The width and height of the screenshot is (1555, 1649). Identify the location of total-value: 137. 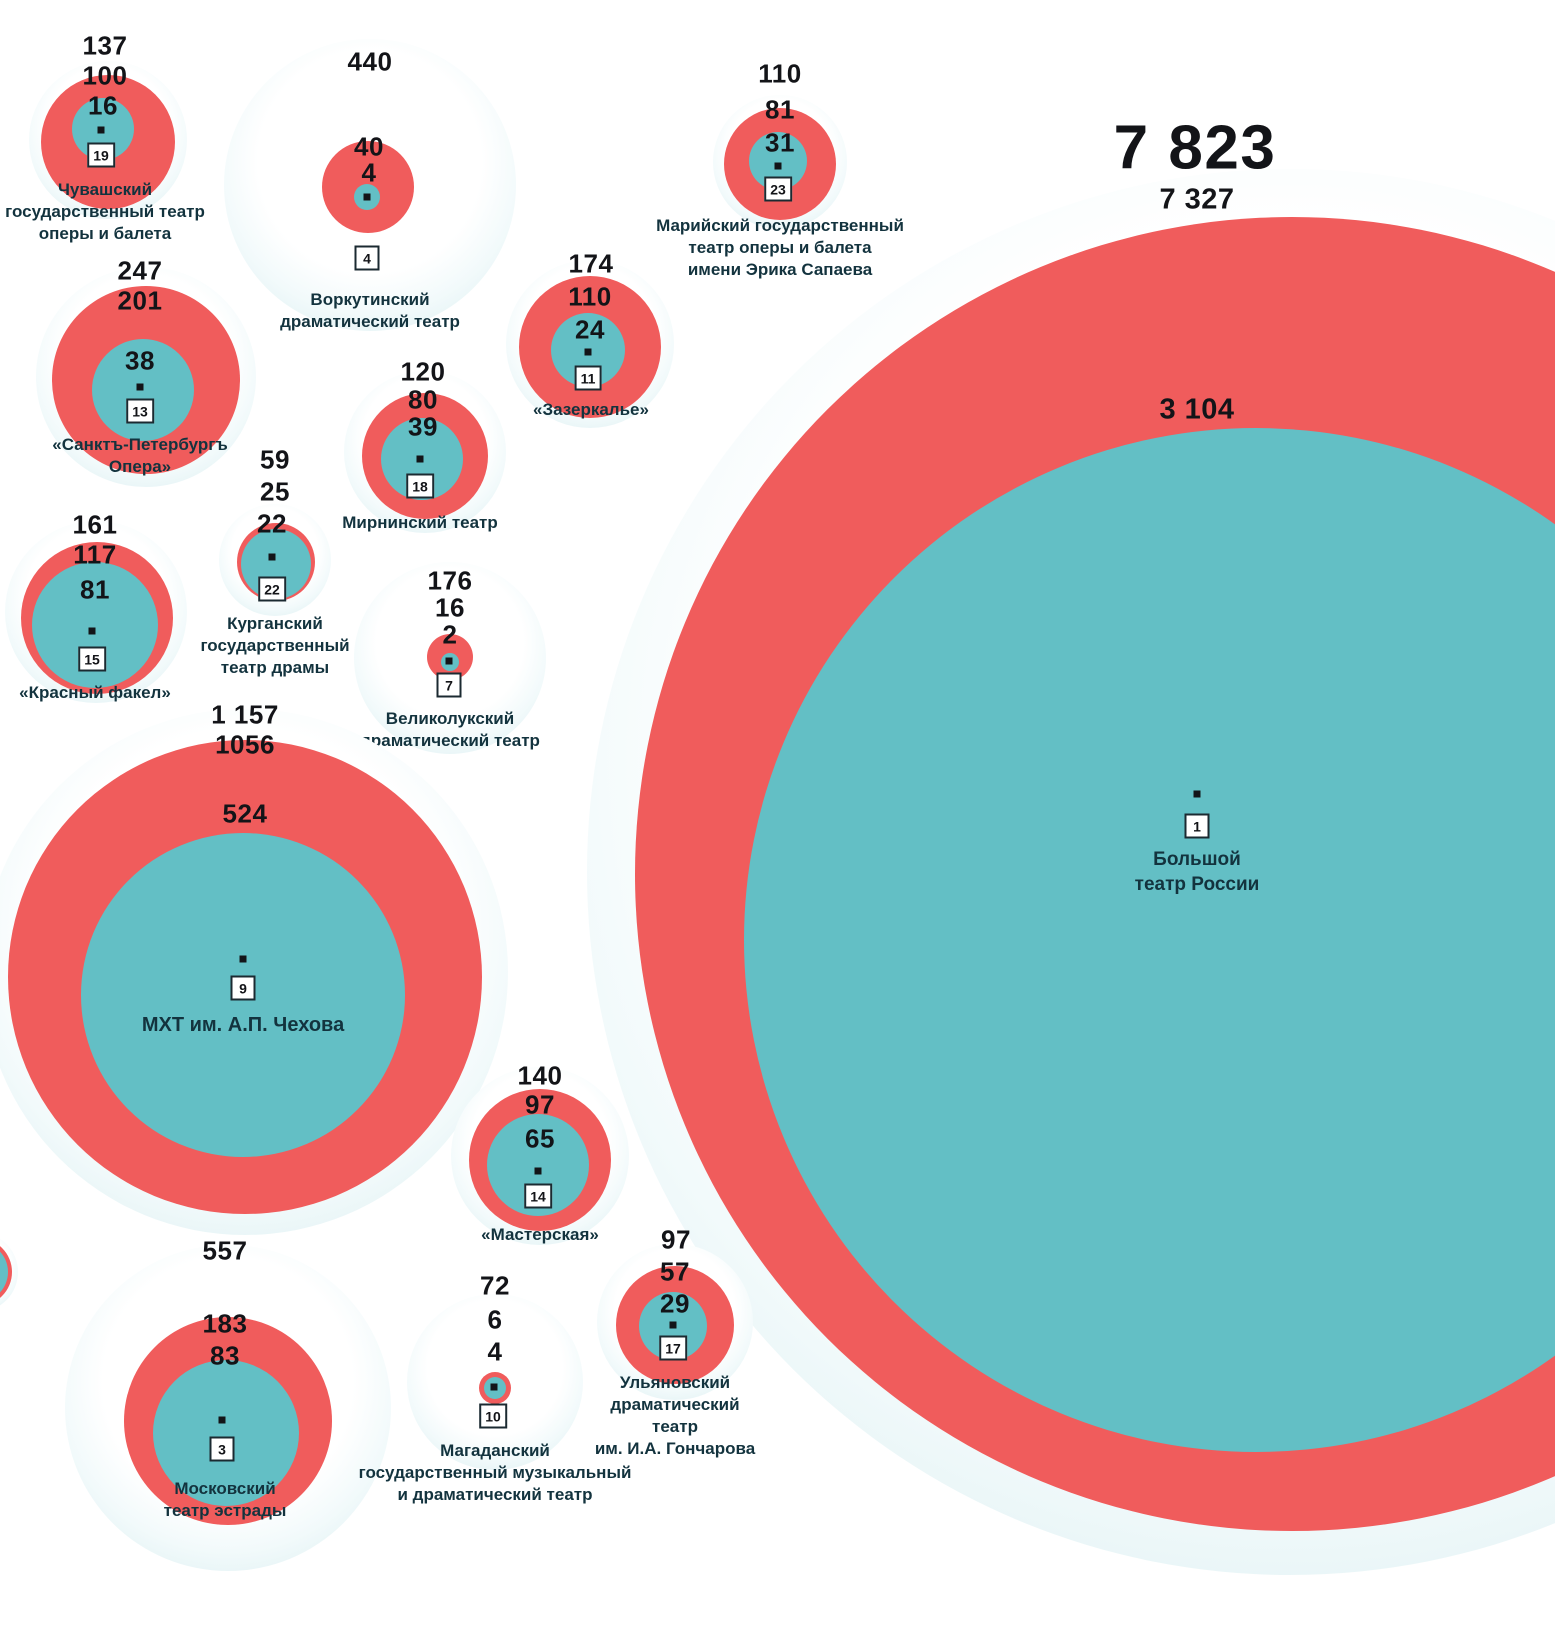
(105, 45).